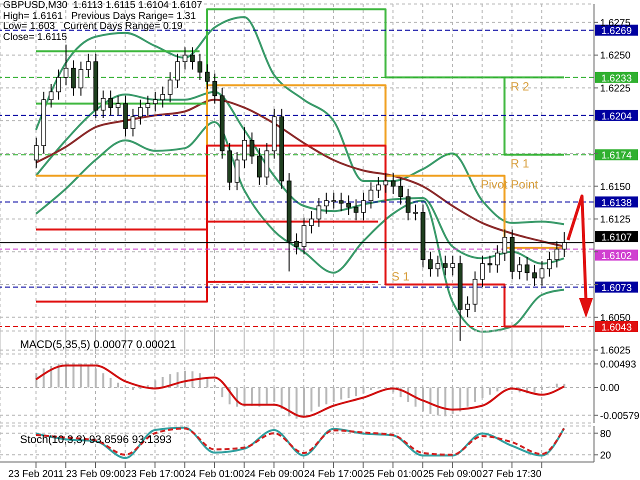  I want to click on x-tick-label: 24 Feb 09:00, so click(274, 474).